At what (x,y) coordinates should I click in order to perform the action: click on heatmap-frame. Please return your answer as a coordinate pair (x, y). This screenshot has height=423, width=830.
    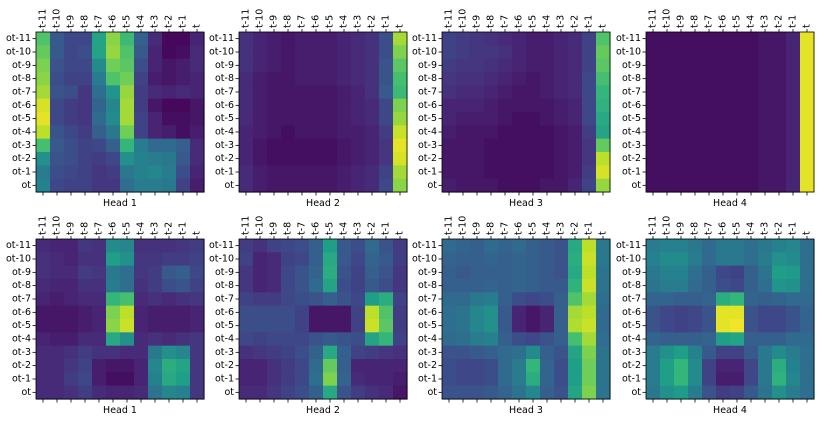
    Looking at the image, I should click on (730, 112).